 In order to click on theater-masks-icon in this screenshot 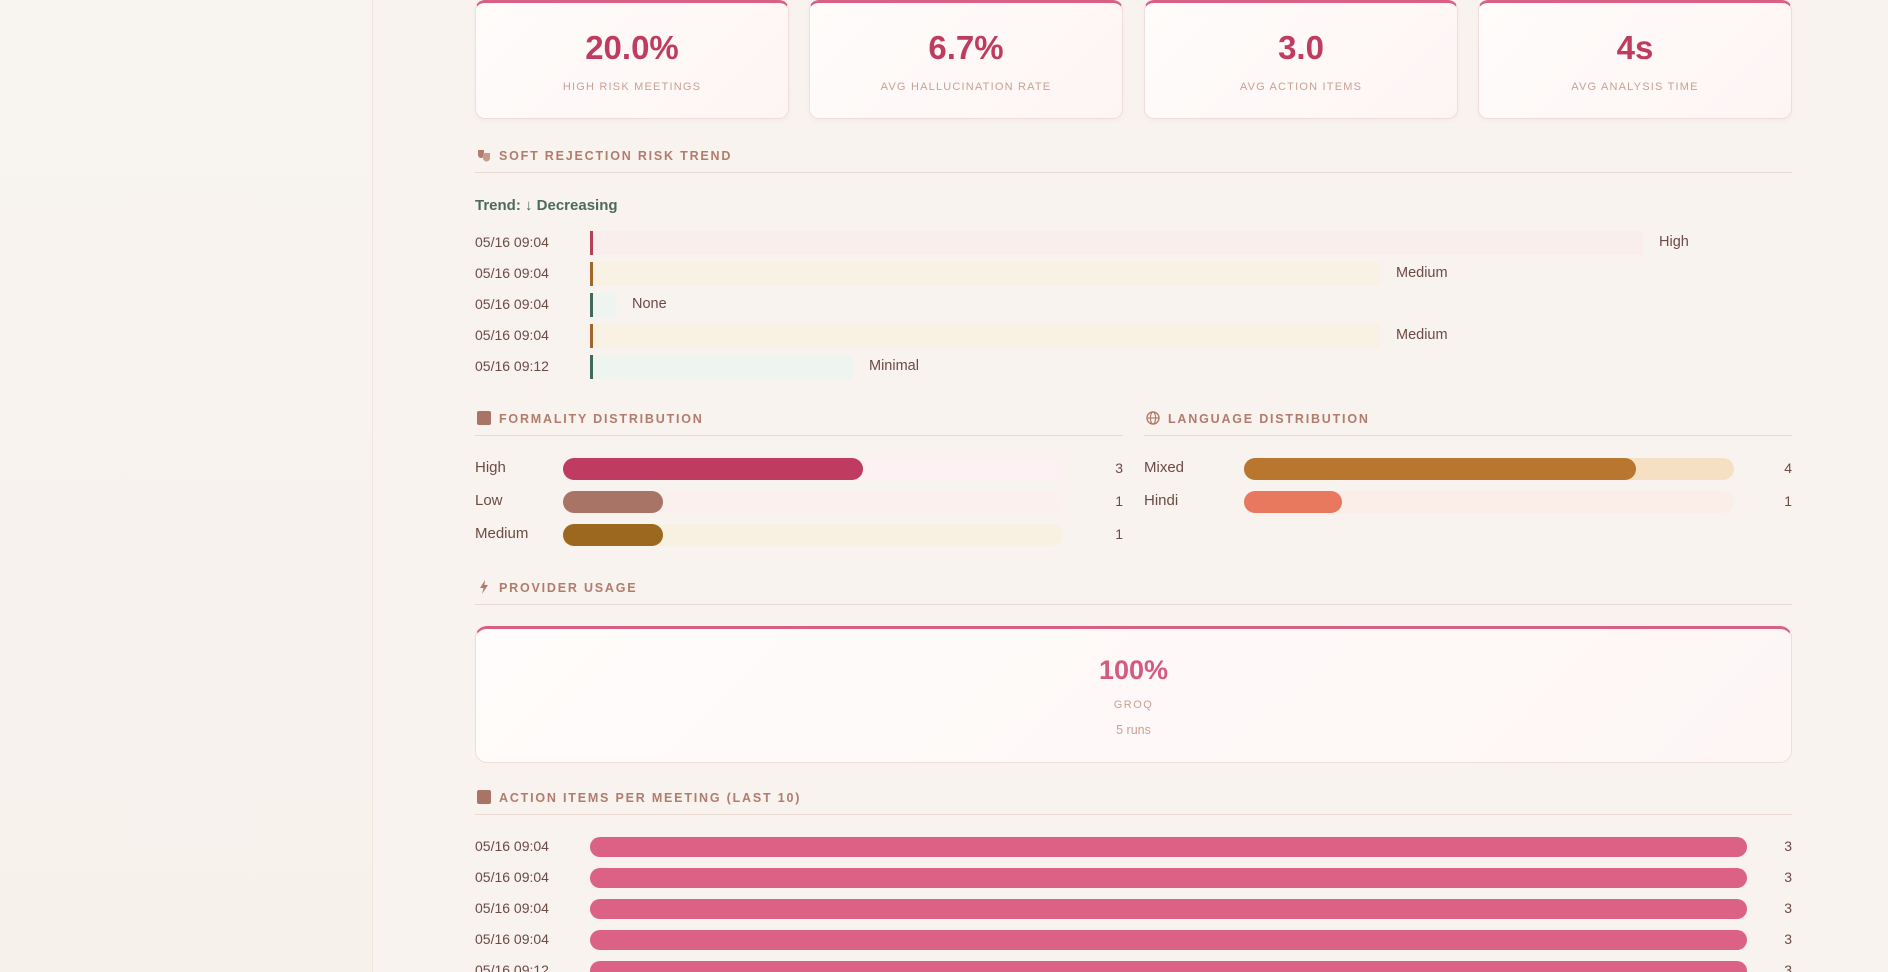, I will do `click(484, 155)`.